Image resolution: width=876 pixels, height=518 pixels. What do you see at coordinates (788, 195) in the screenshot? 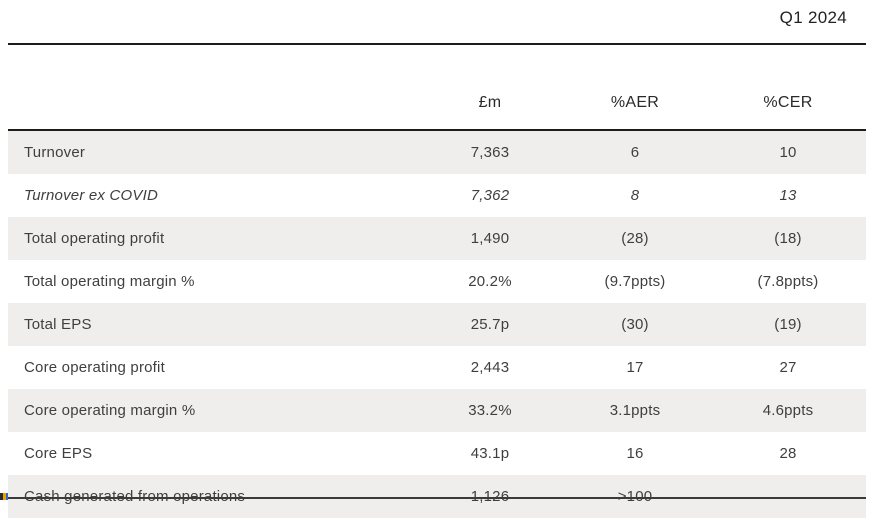
I see `cell-cer: 13` at bounding box center [788, 195].